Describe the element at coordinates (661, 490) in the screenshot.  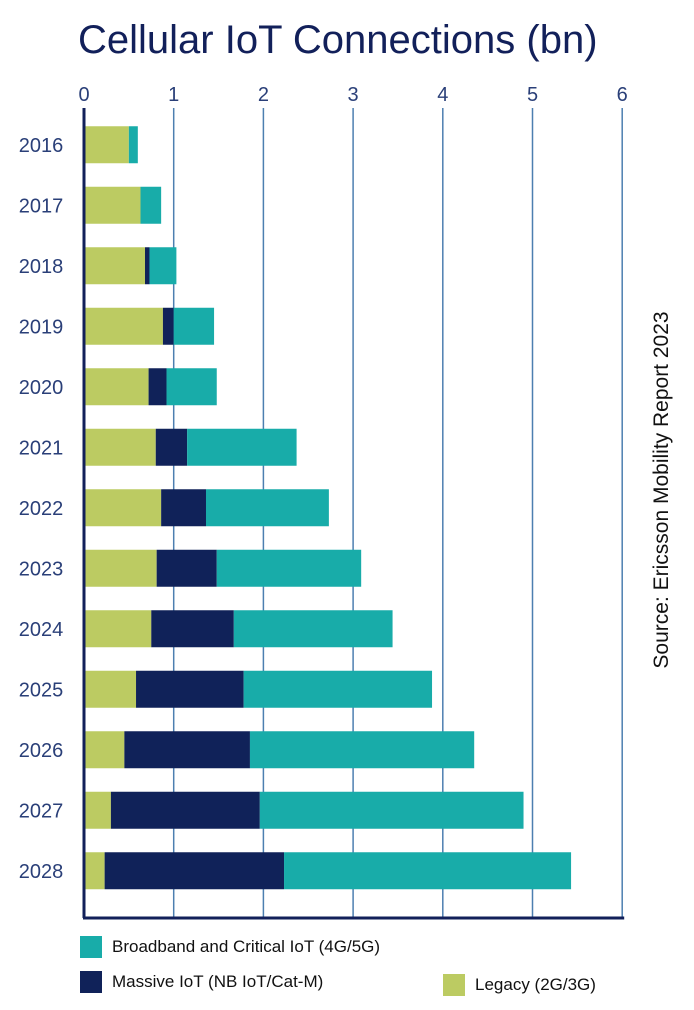
I see `source-note: Source: Ericsson Mobility Report 2023` at that location.